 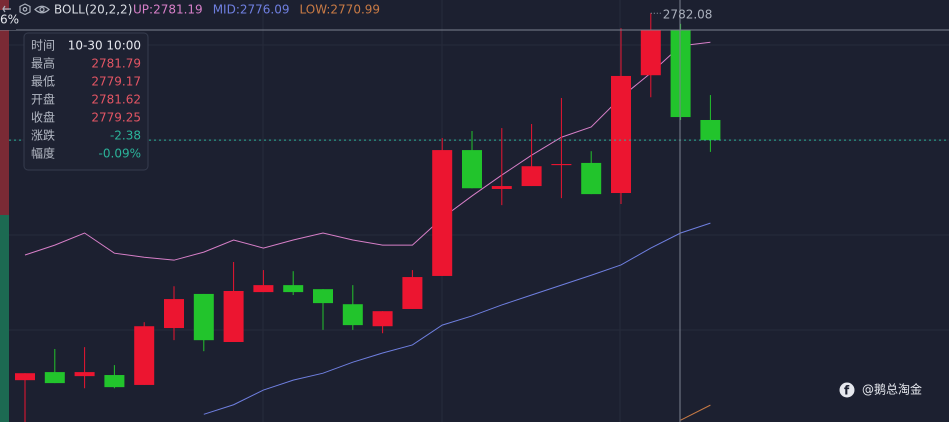 What do you see at coordinates (4, 107) in the screenshot?
I see `left-strip-up` at bounding box center [4, 107].